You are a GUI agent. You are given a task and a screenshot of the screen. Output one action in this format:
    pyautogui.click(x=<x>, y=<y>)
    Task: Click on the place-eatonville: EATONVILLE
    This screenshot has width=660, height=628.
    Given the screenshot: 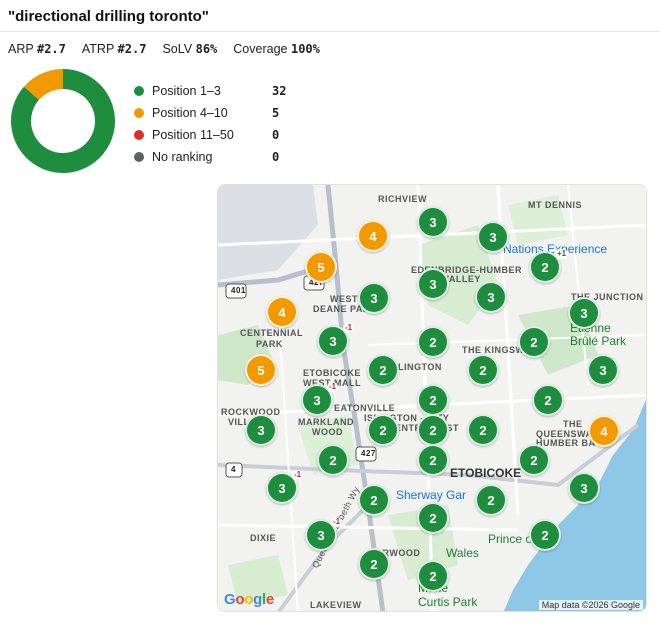 What is the action you would take?
    pyautogui.click(x=365, y=408)
    